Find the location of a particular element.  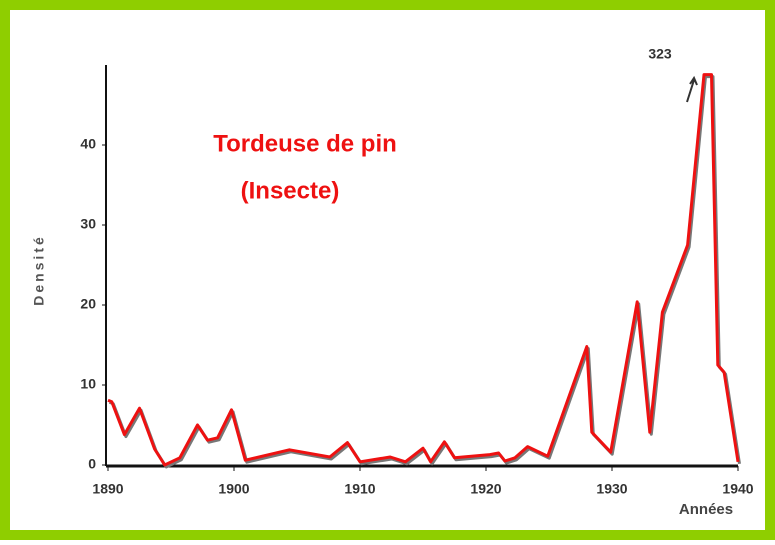

x-tick-label: 1890 is located at coordinates (107, 489).